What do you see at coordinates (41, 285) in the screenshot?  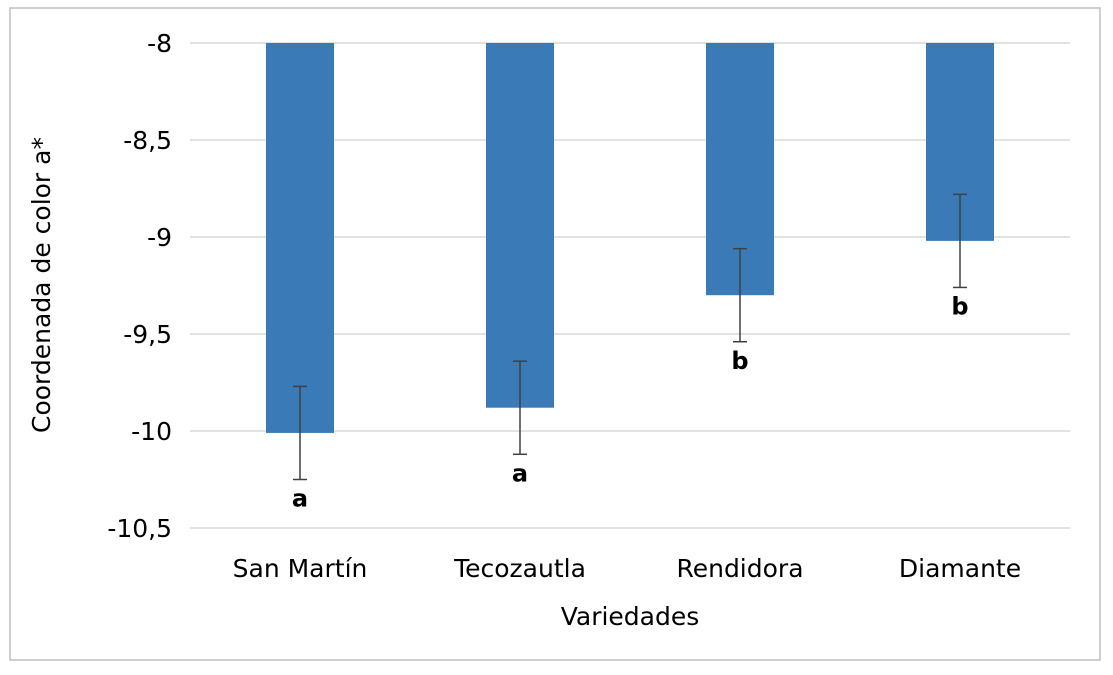 I see `y-axis-label: Coordenada de color a*` at bounding box center [41, 285].